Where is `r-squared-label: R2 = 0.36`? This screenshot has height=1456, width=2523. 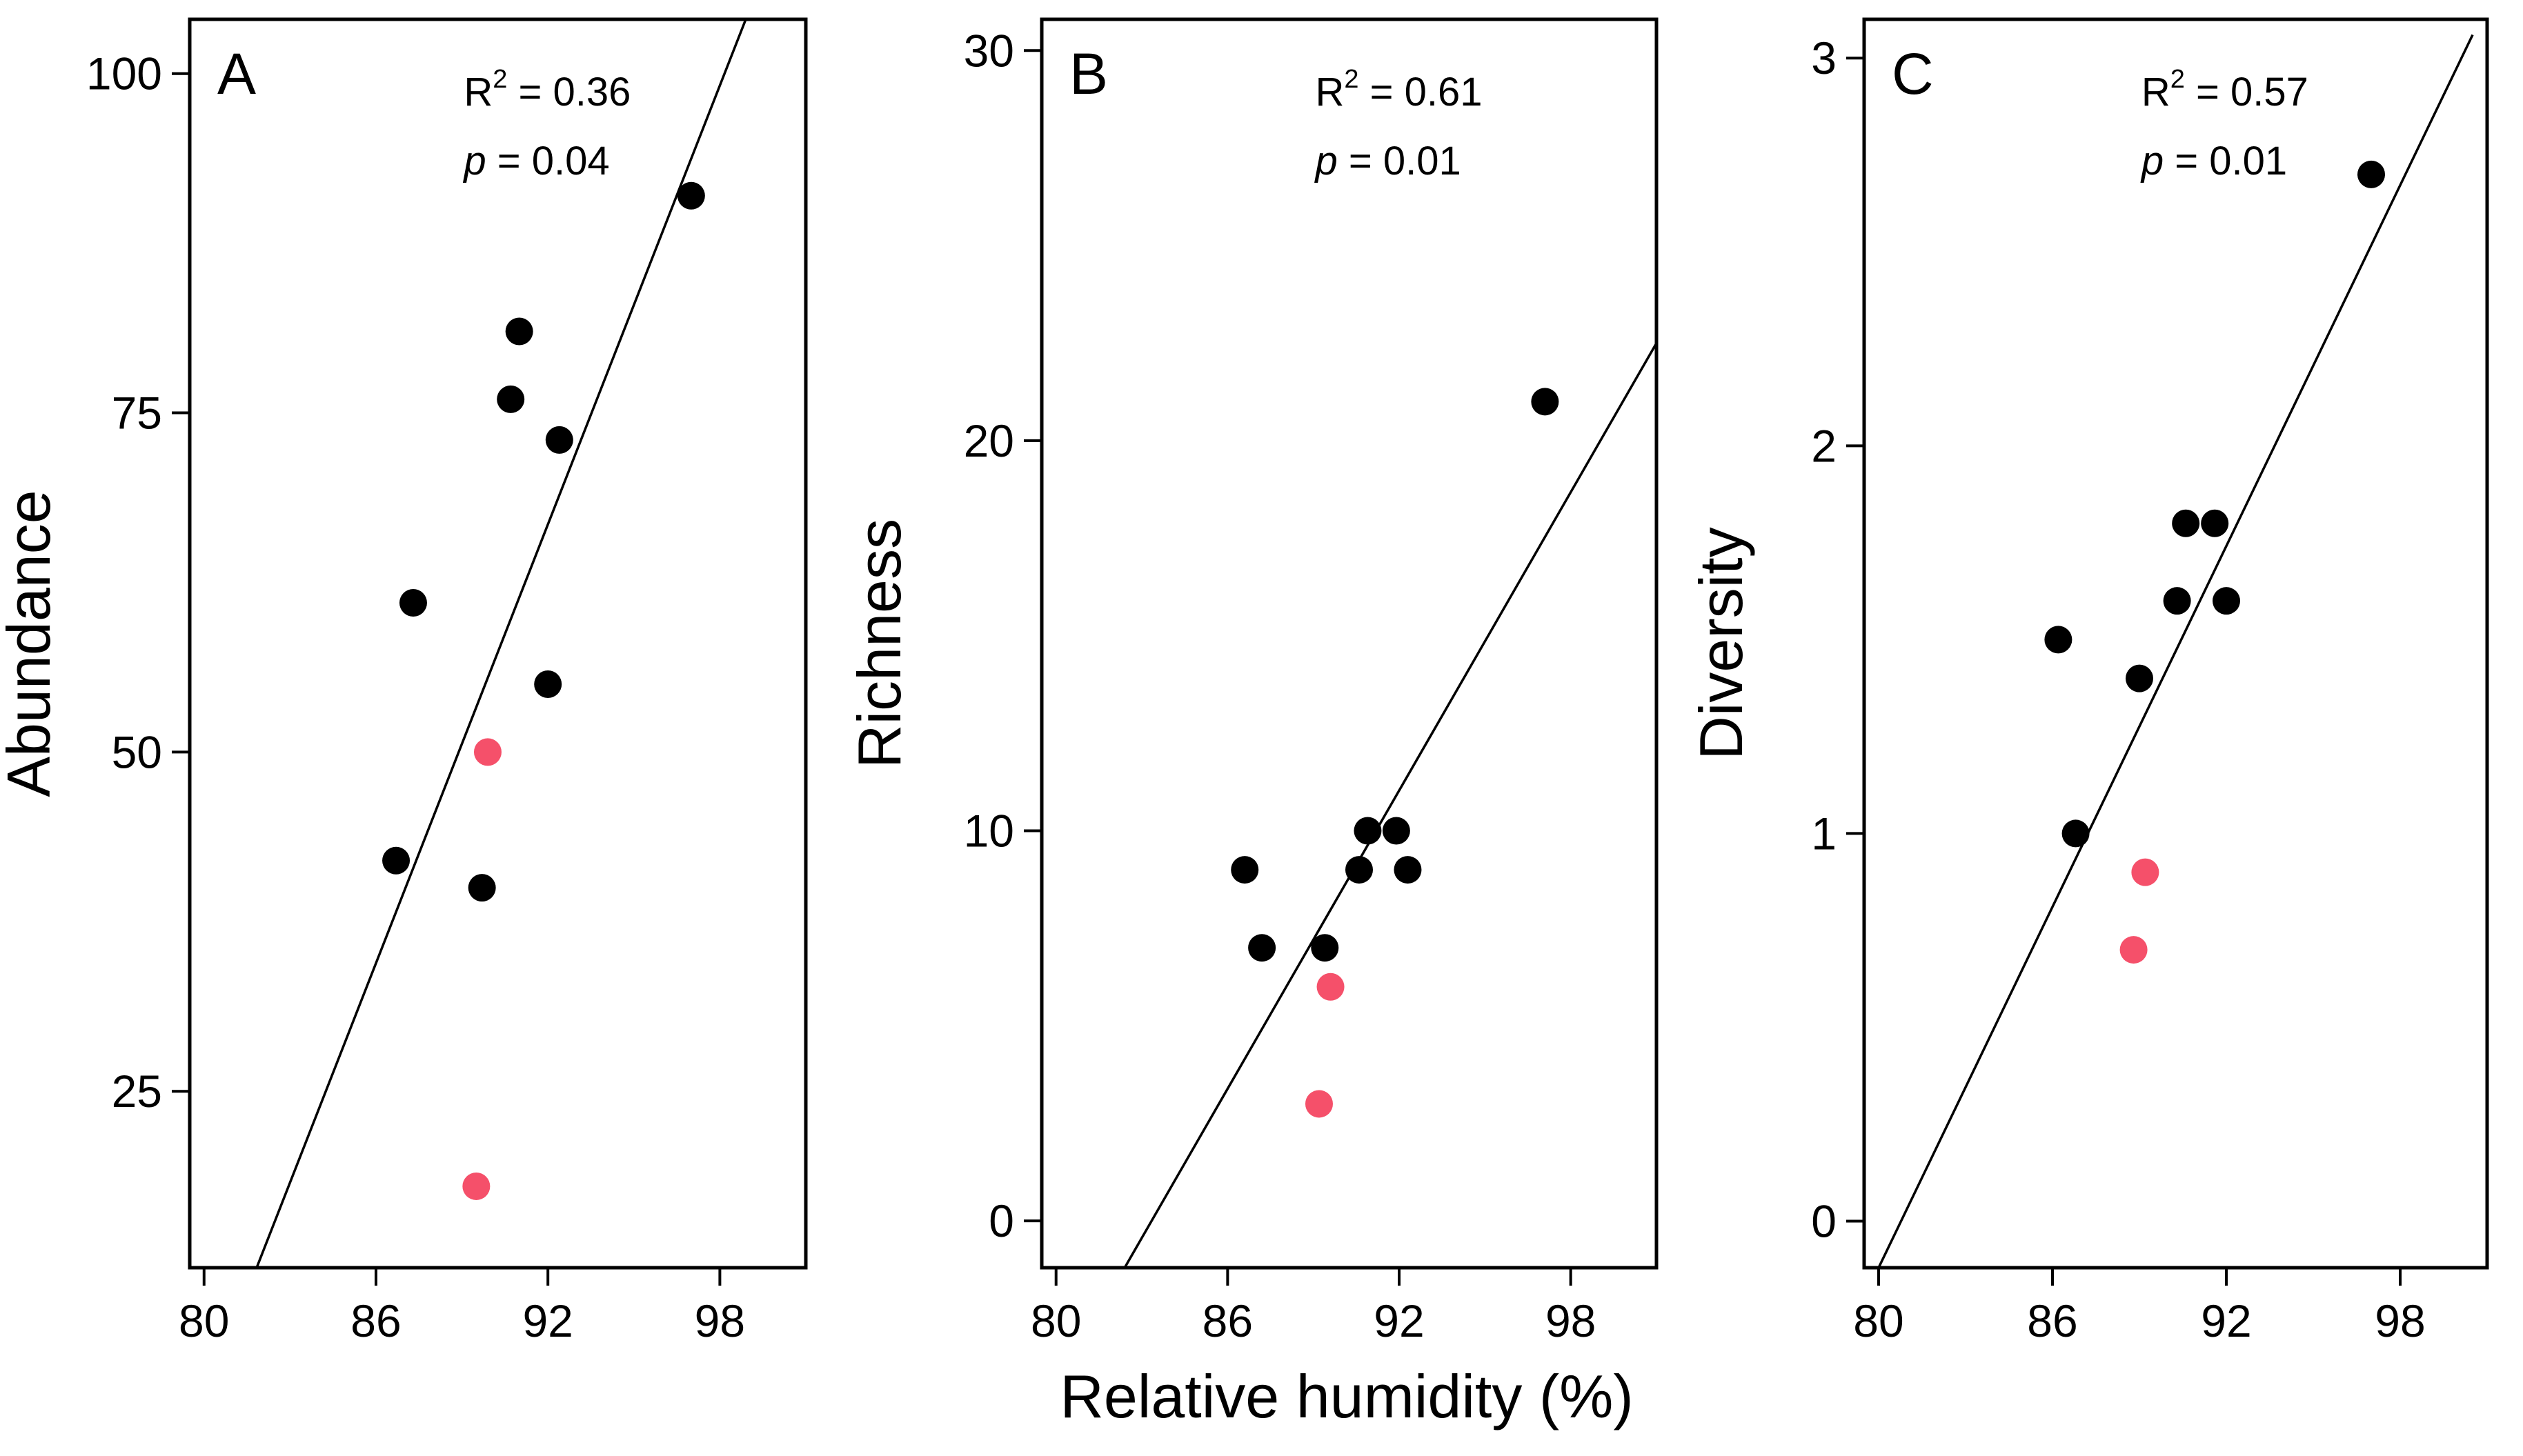 r-squared-label: R2 = 0.36 is located at coordinates (547, 89).